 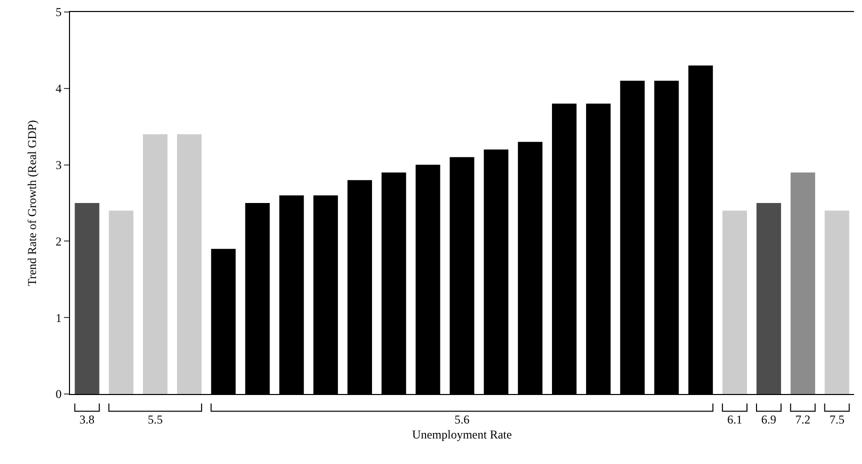 What do you see at coordinates (155, 419) in the screenshot?
I see `x-tick-label: 5.5` at bounding box center [155, 419].